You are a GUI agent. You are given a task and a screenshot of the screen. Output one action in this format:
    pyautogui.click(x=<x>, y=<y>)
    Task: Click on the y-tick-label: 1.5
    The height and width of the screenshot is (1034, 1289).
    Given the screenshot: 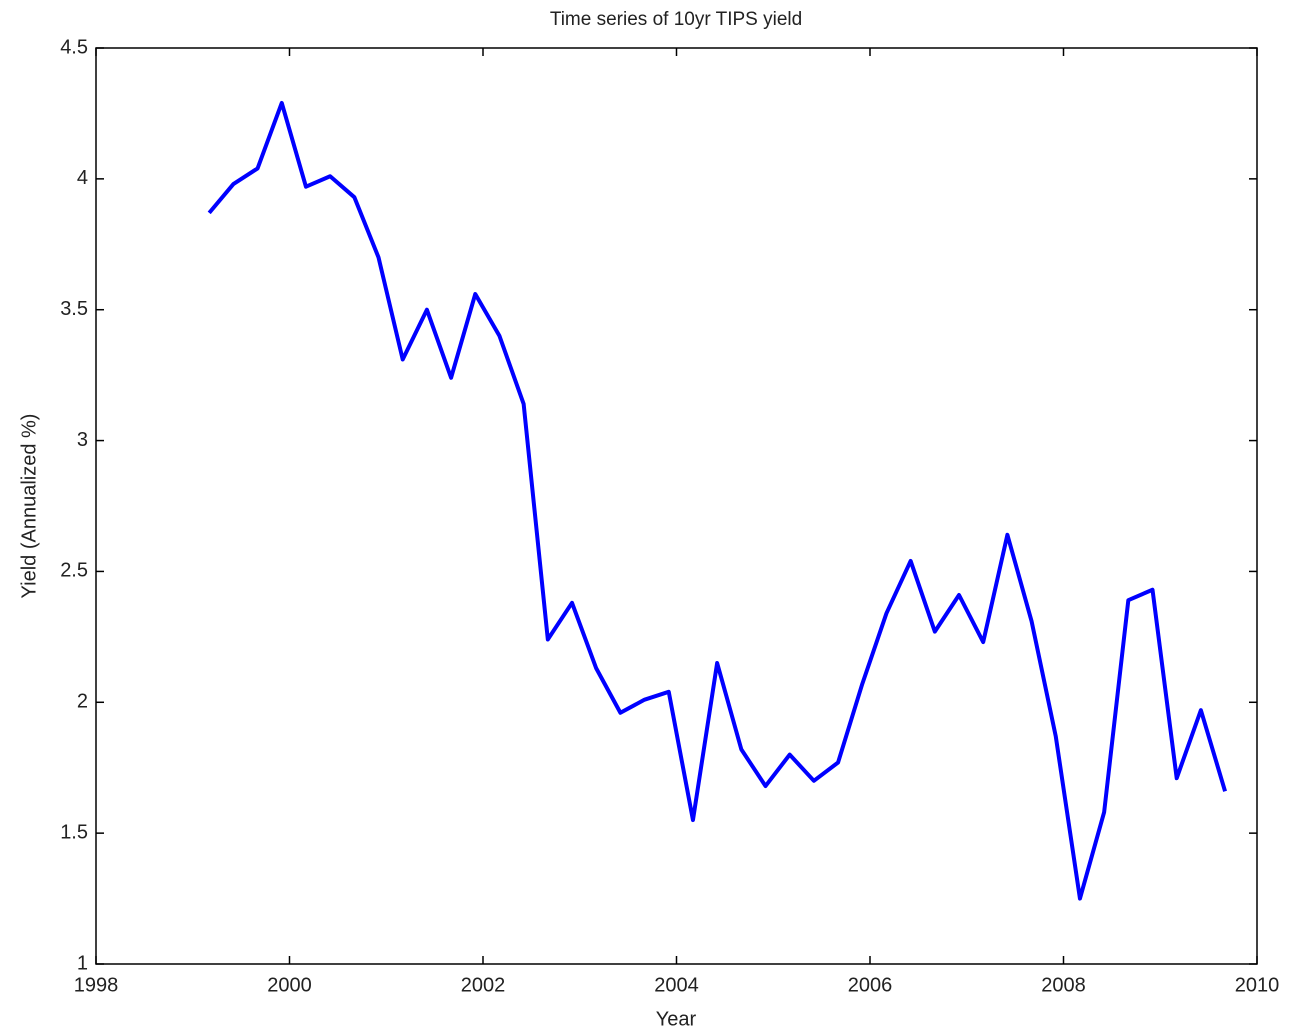 What is the action you would take?
    pyautogui.click(x=74, y=832)
    